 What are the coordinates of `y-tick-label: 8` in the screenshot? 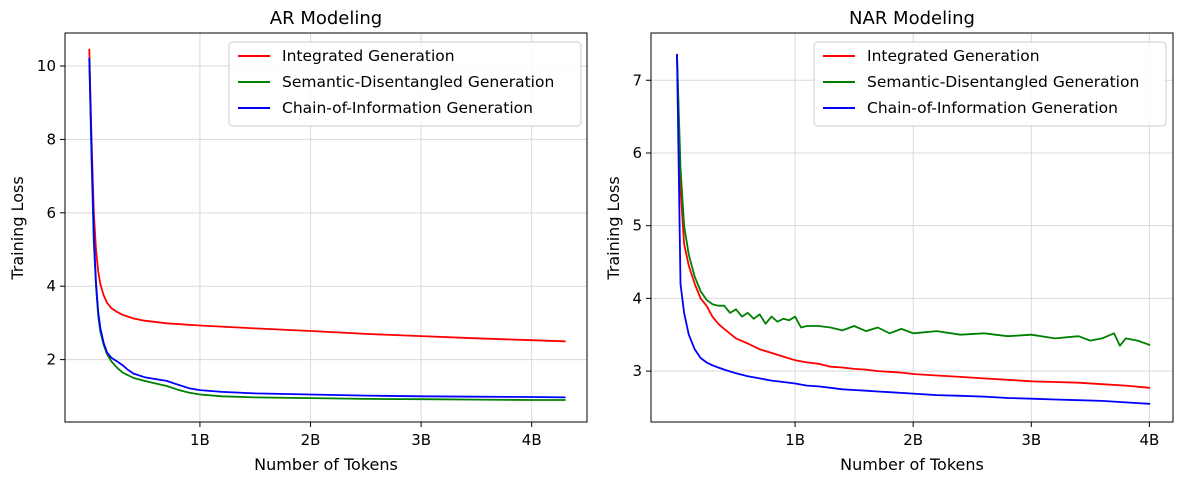 It's located at (51, 139).